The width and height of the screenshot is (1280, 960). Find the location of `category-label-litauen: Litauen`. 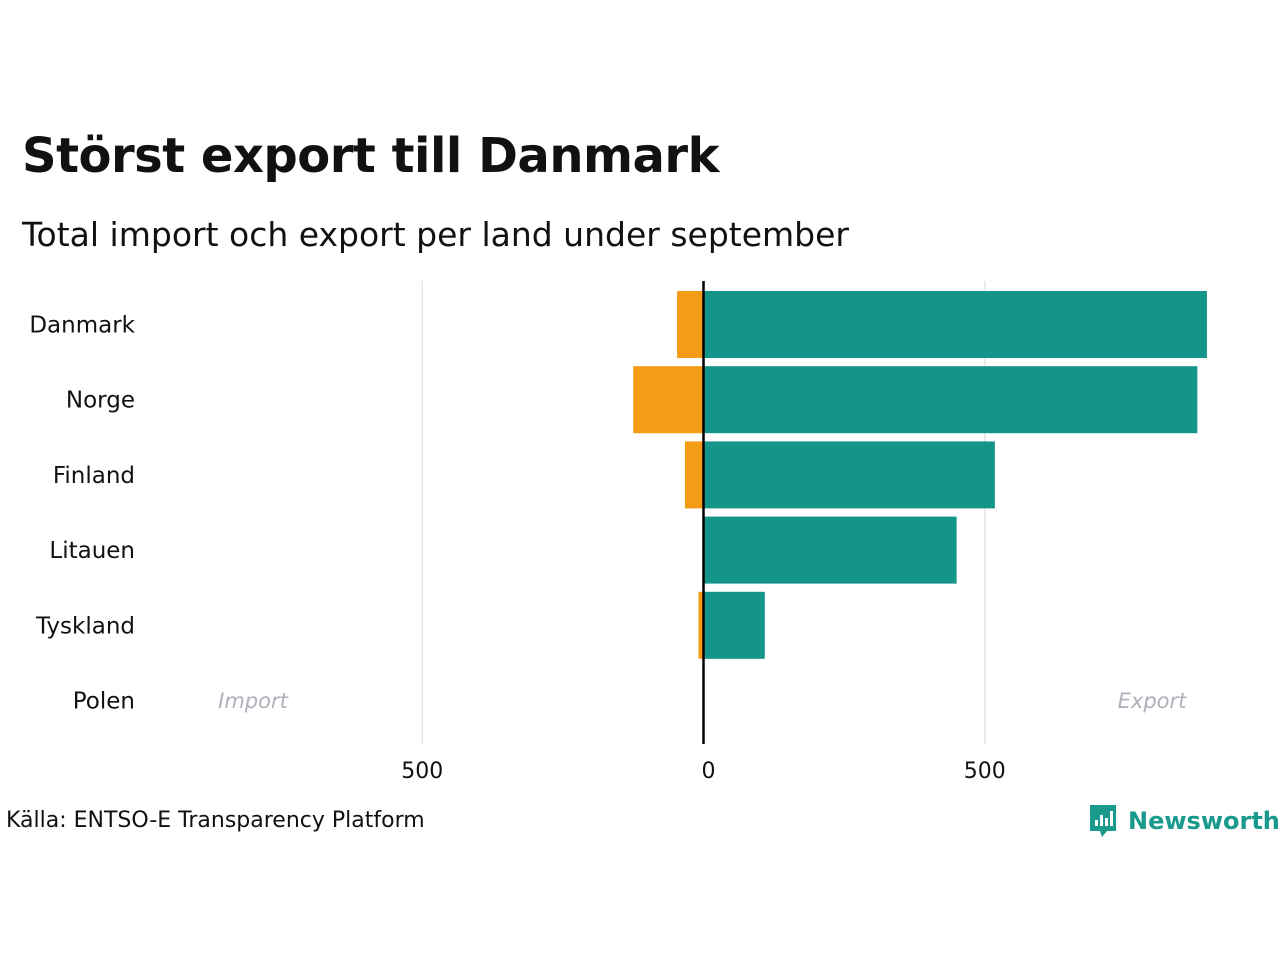

category-label-litauen: Litauen is located at coordinates (92, 551).